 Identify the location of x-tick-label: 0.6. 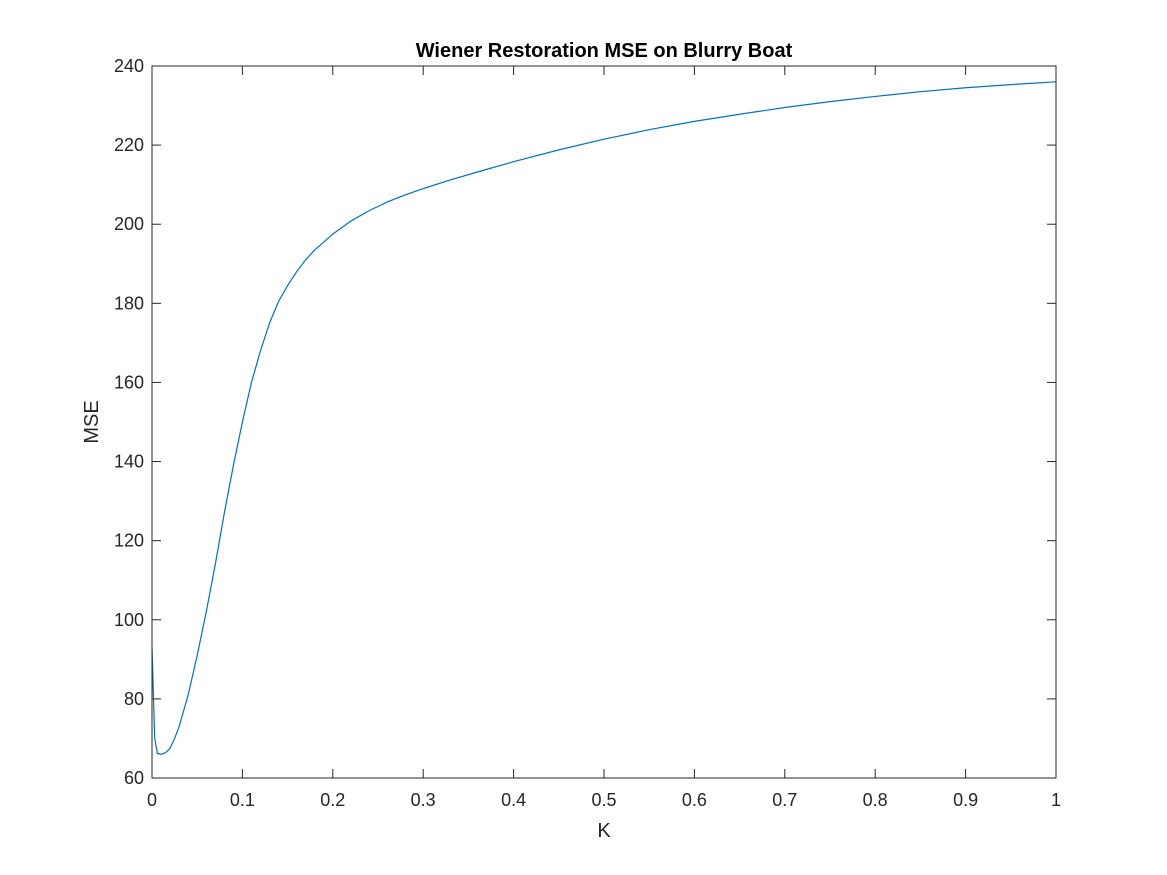
(694, 800).